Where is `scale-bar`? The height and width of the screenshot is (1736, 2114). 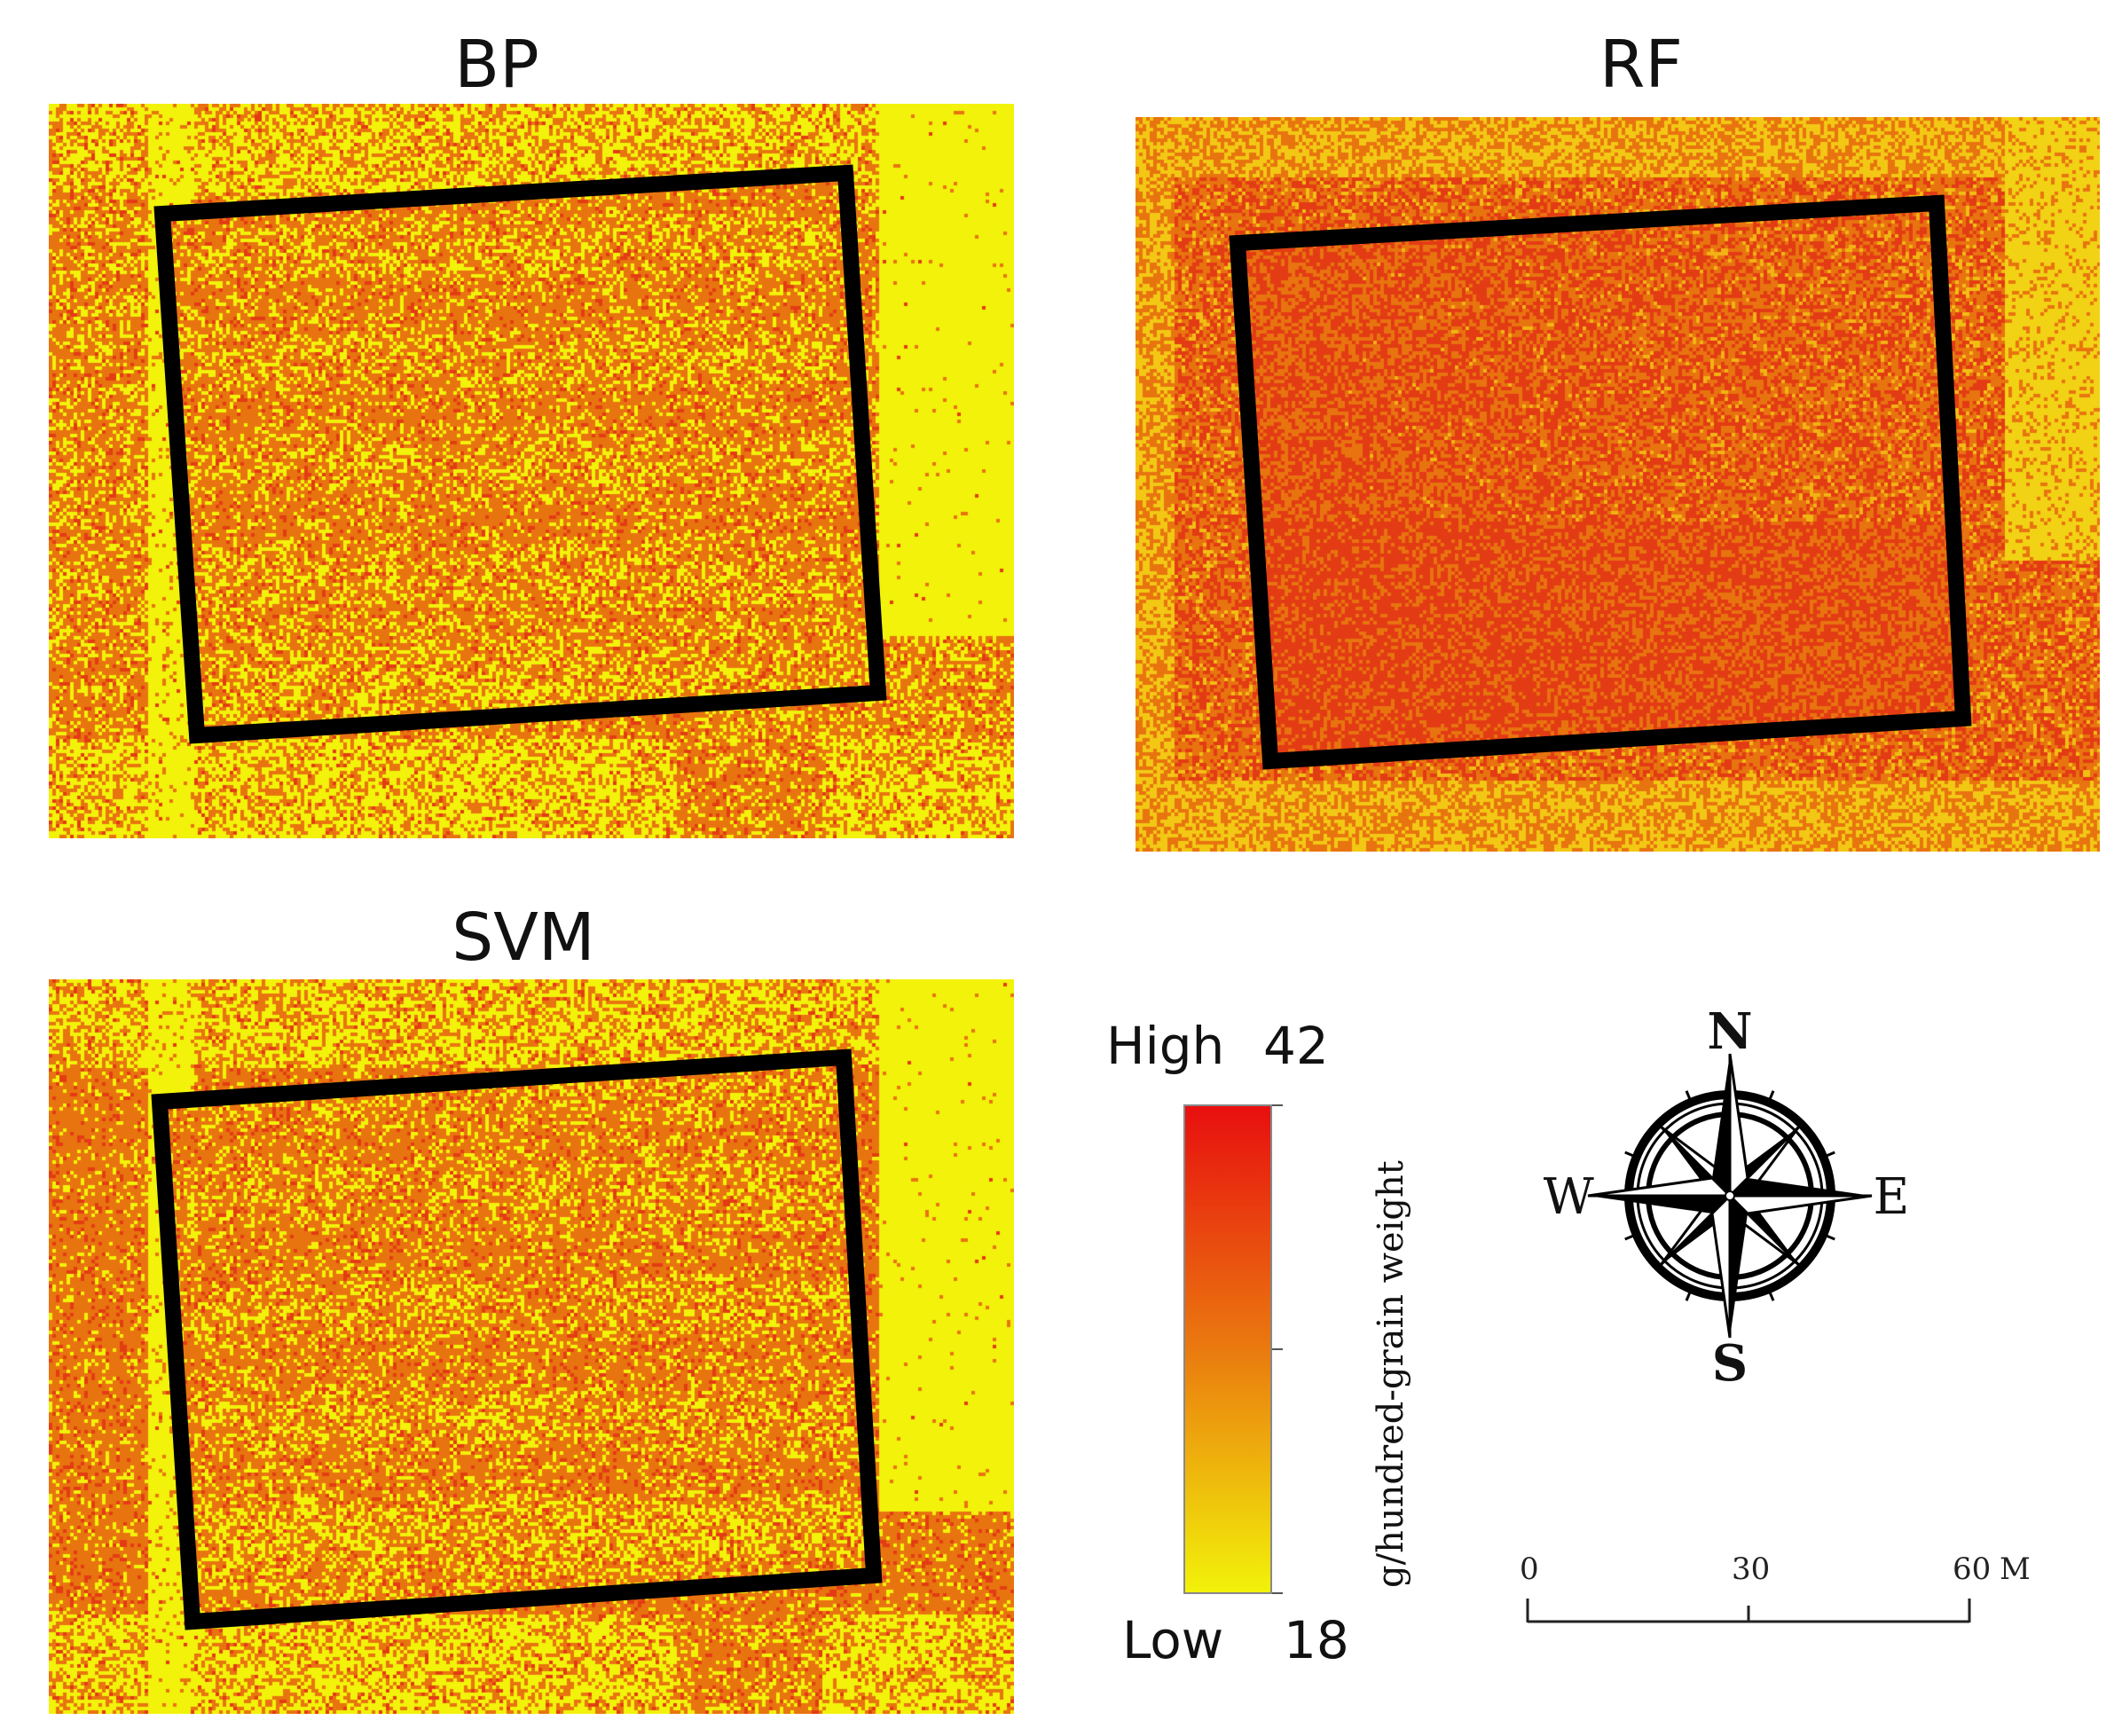 scale-bar is located at coordinates (1748, 1611).